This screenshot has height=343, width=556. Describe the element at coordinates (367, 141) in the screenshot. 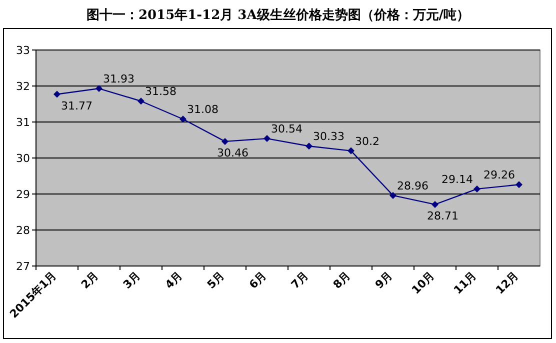

I see `data-label: 30.2` at that location.